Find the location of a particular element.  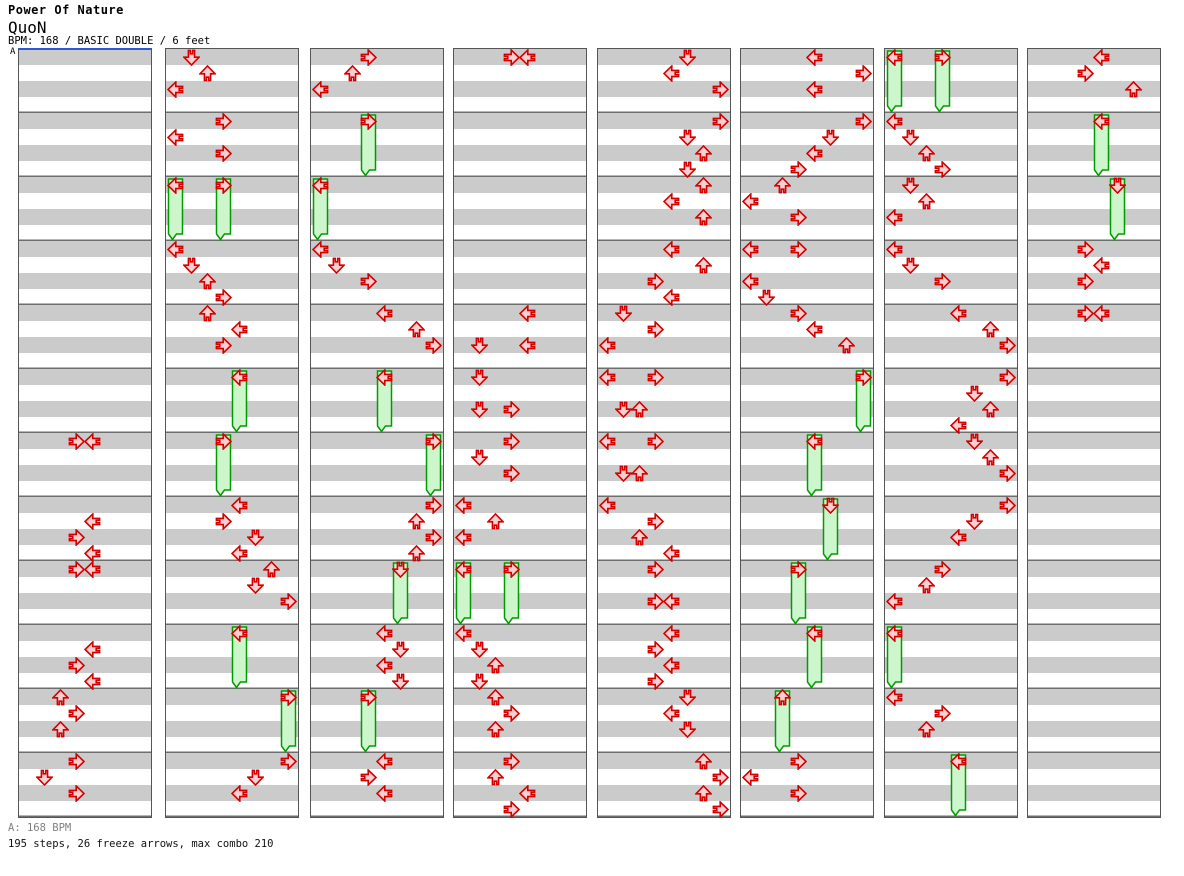

song-title: Power Of Nature is located at coordinates (66, 10).